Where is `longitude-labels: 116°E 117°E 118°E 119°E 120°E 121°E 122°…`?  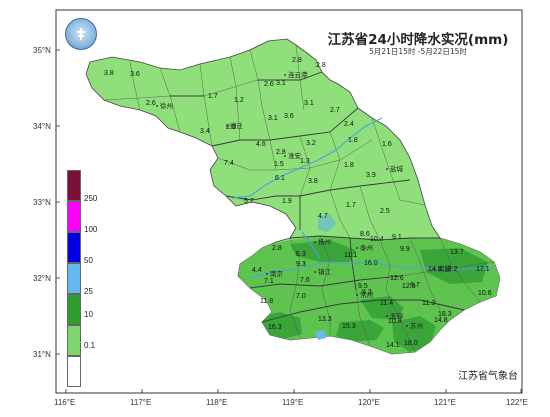 longitude-labels: 116°E 117°E 118°E 119°E 120°E 121°E 122°… is located at coordinates (291, 402).